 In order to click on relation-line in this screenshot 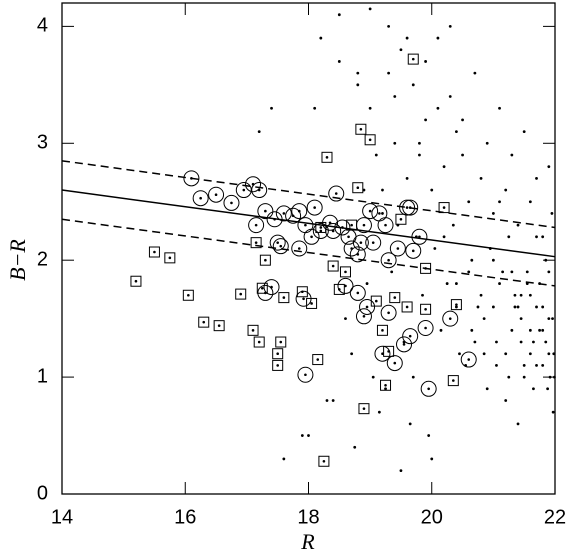, I will do `click(308, 223)`.